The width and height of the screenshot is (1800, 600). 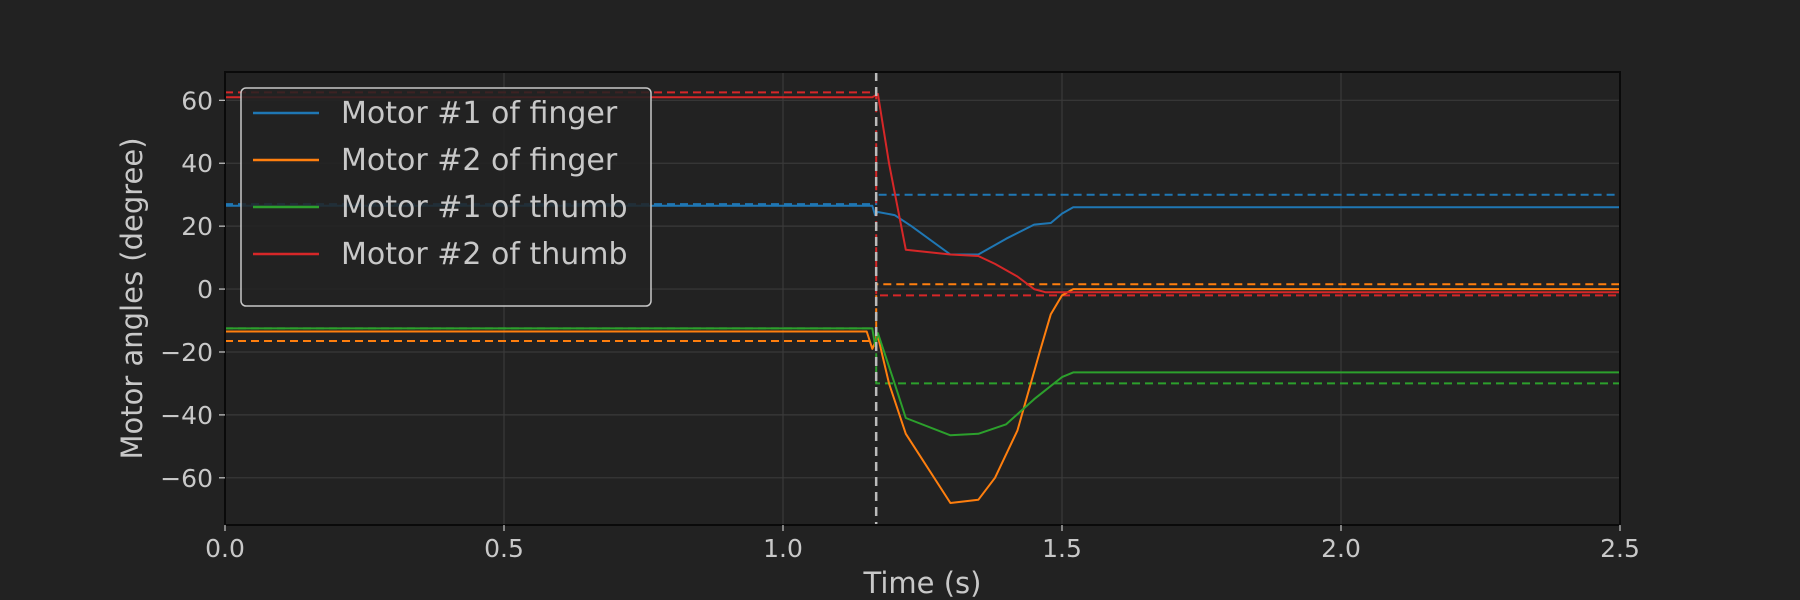 I want to click on y-tick-label: 0, so click(x=205, y=289).